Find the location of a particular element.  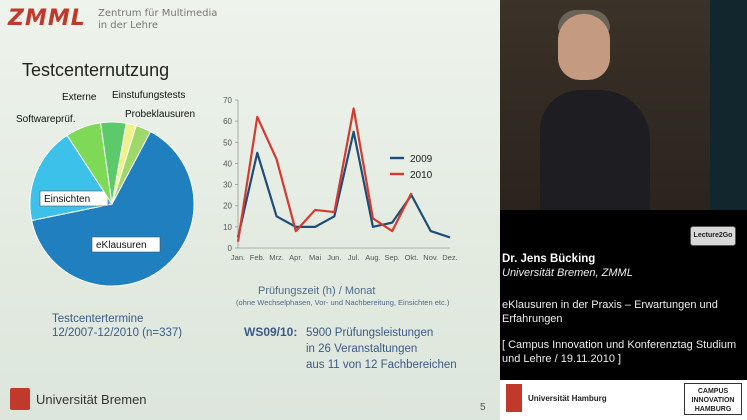

pie-label-externe: Externe is located at coordinates (79, 97).